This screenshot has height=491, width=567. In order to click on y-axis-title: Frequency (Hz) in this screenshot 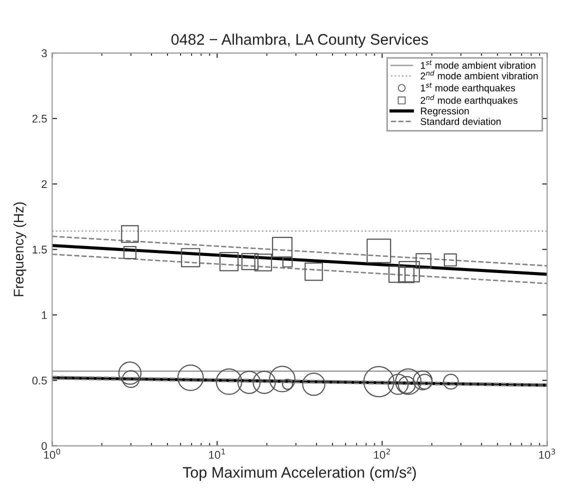, I will do `click(19, 249)`.